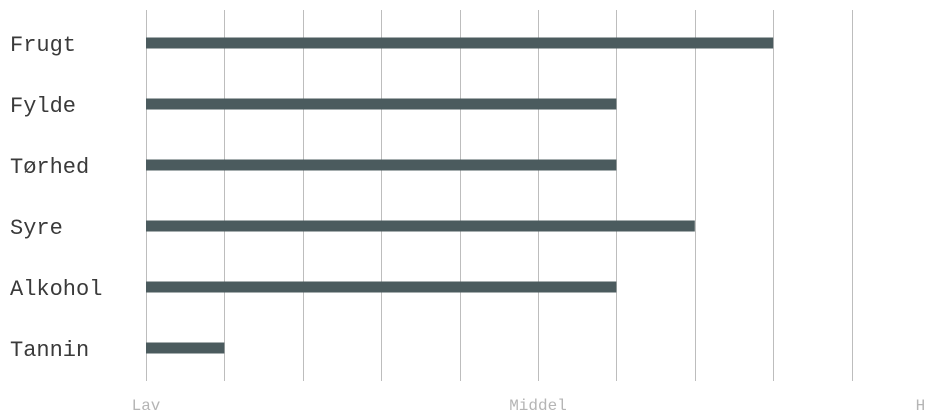 This screenshot has height=410, width=926. Describe the element at coordinates (460, 43) in the screenshot. I see `bar-frugt` at that location.